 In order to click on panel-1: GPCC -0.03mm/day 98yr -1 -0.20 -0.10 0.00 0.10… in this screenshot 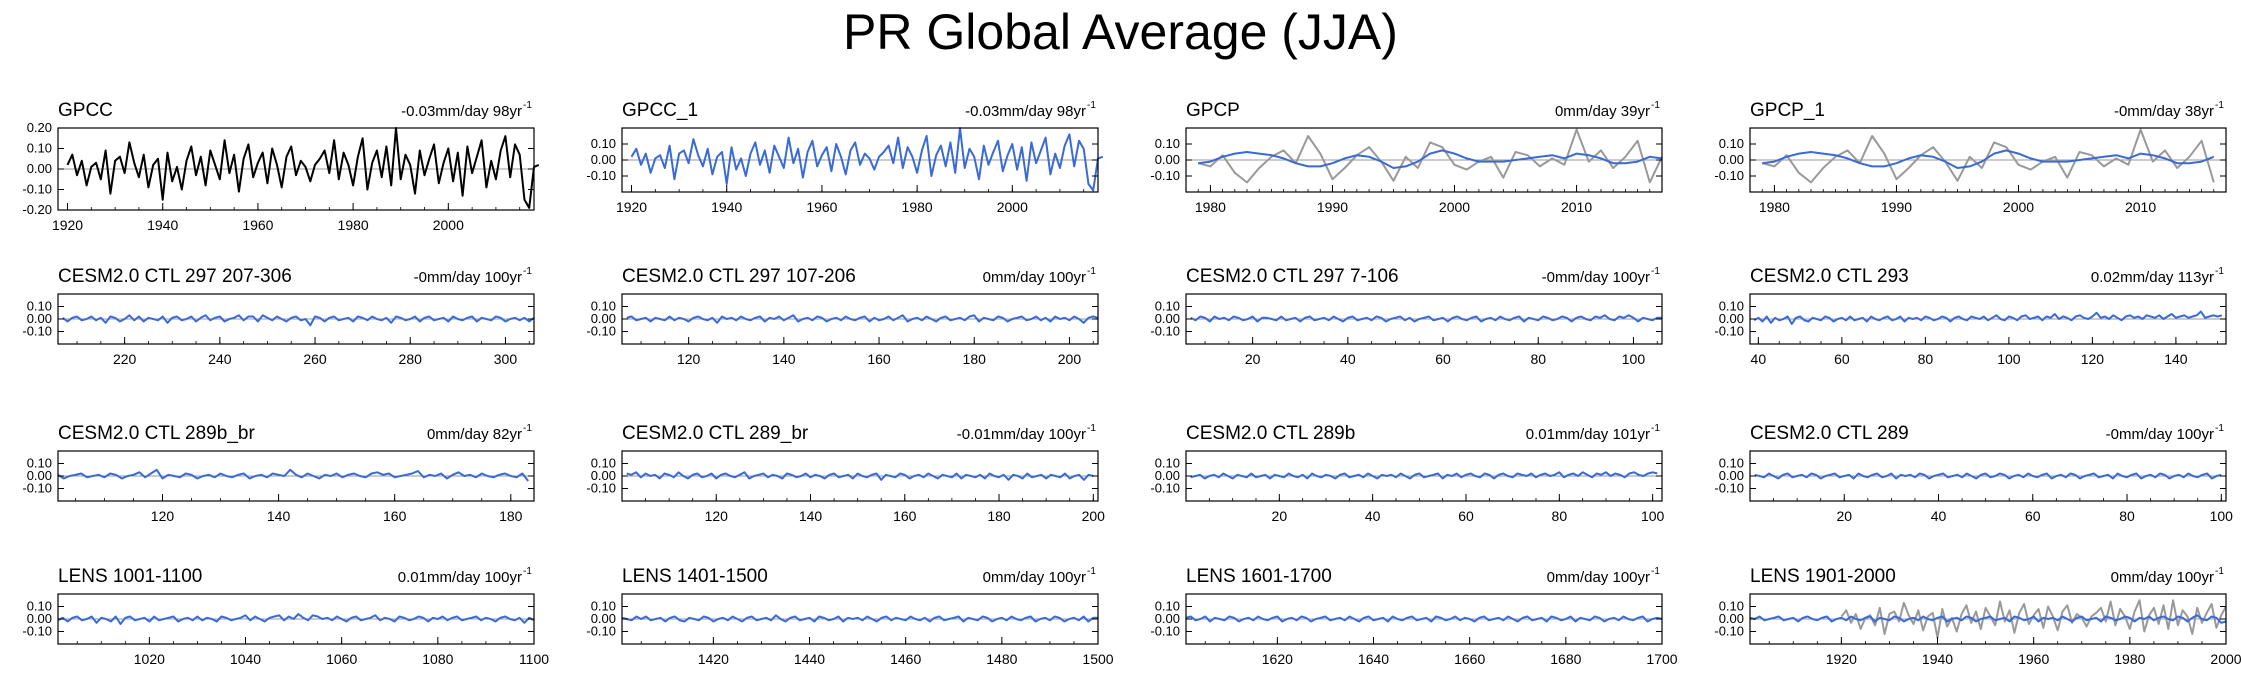, I will do `click(281, 166)`.